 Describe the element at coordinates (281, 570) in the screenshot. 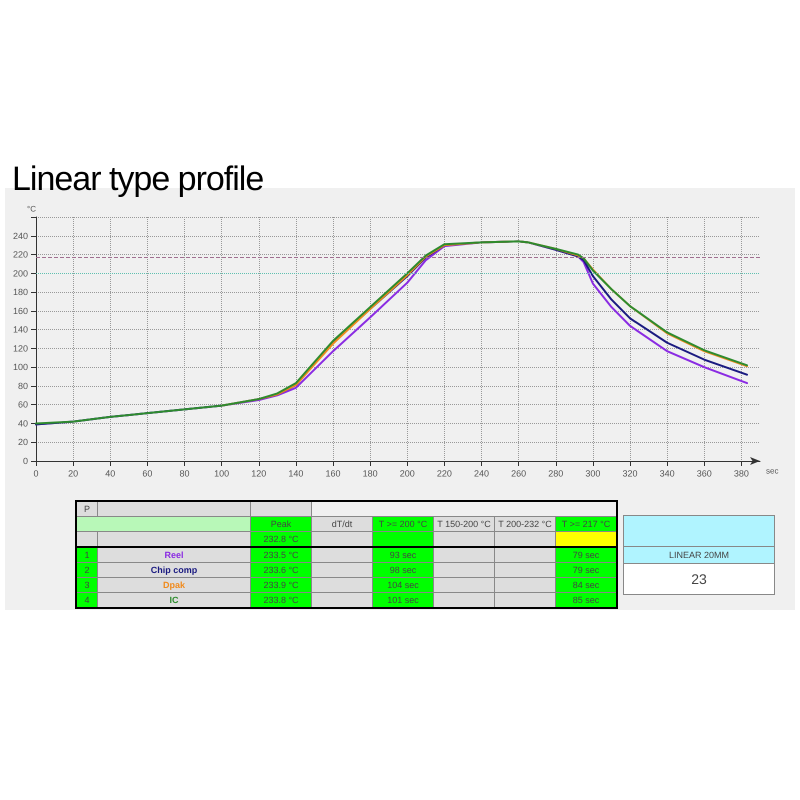

I see `text: 233.6 °C` at that location.